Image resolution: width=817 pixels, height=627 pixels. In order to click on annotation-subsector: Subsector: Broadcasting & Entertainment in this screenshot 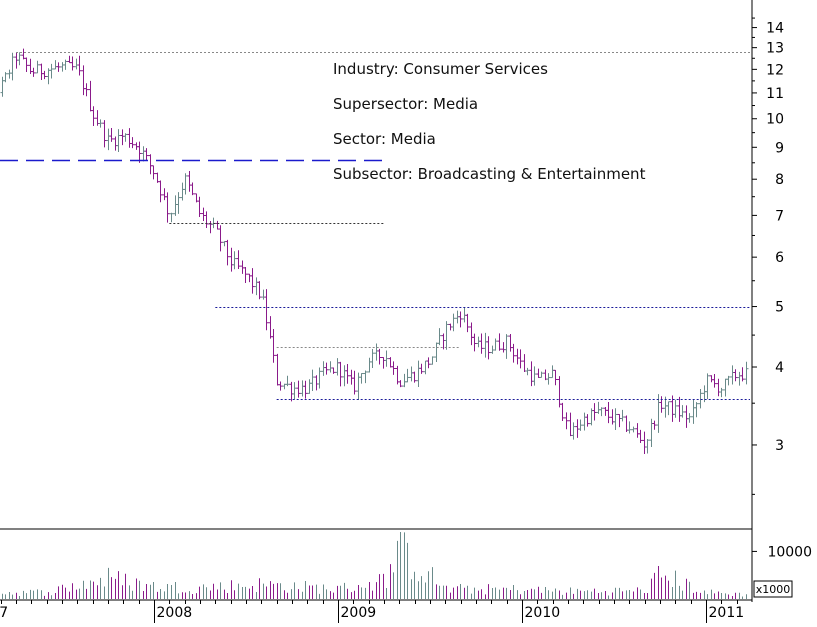, I will do `click(489, 174)`.